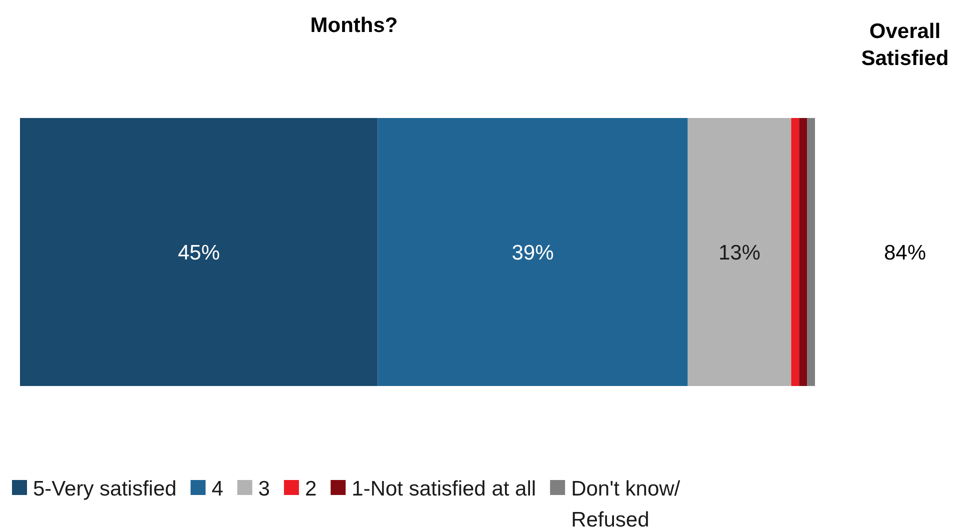  I want to click on legend-label: 4, so click(218, 488).